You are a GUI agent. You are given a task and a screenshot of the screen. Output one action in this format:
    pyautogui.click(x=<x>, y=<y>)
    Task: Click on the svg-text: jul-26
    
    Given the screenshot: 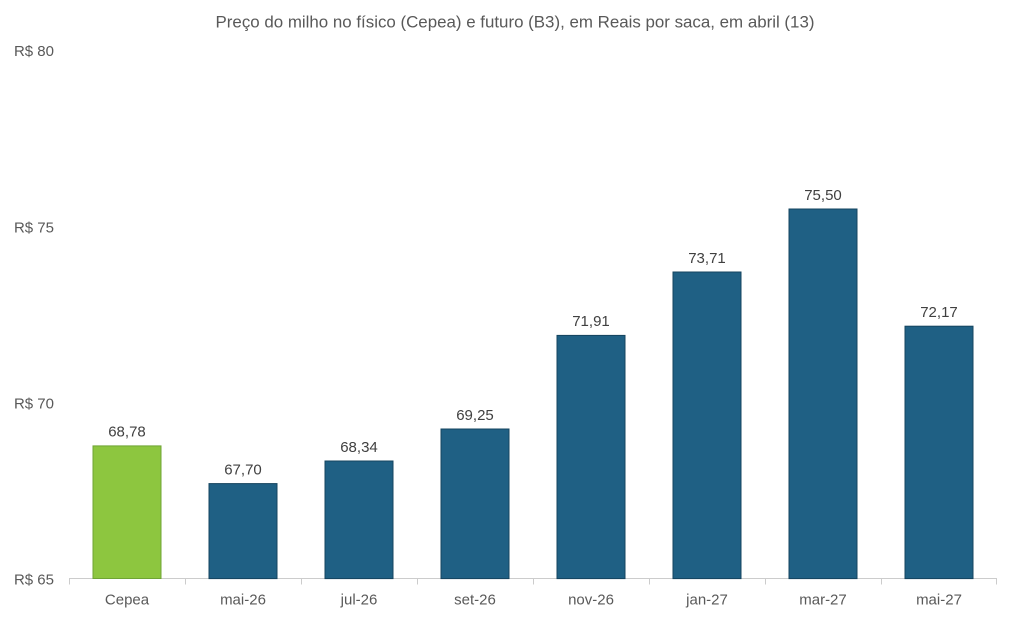 What is the action you would take?
    pyautogui.click(x=359, y=600)
    